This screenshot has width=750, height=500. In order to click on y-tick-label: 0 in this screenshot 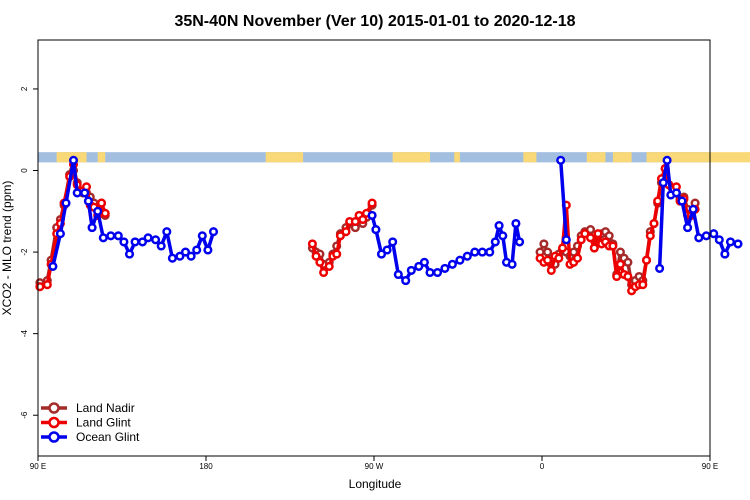, I will do `click(24, 170)`.